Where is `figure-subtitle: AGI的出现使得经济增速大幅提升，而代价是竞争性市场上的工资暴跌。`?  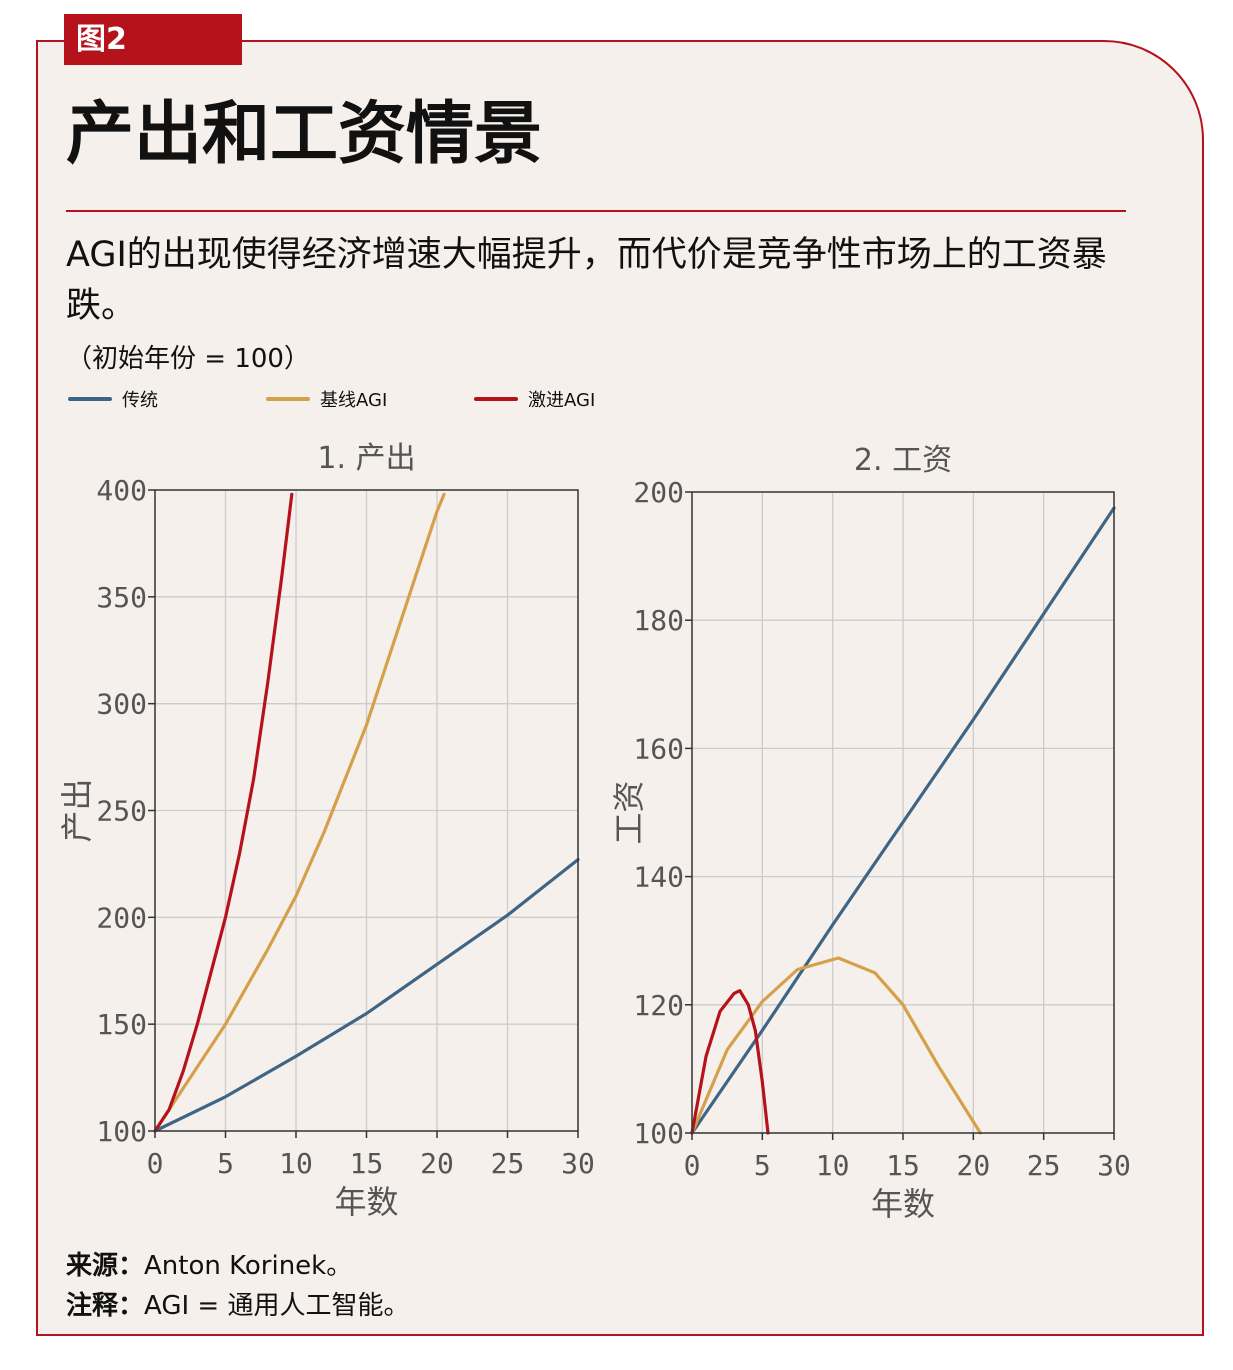
figure-subtitle: AGI的出现使得经济增速大幅提升，而代价是竞争性市场上的工资暴跌。 is located at coordinates (586, 280).